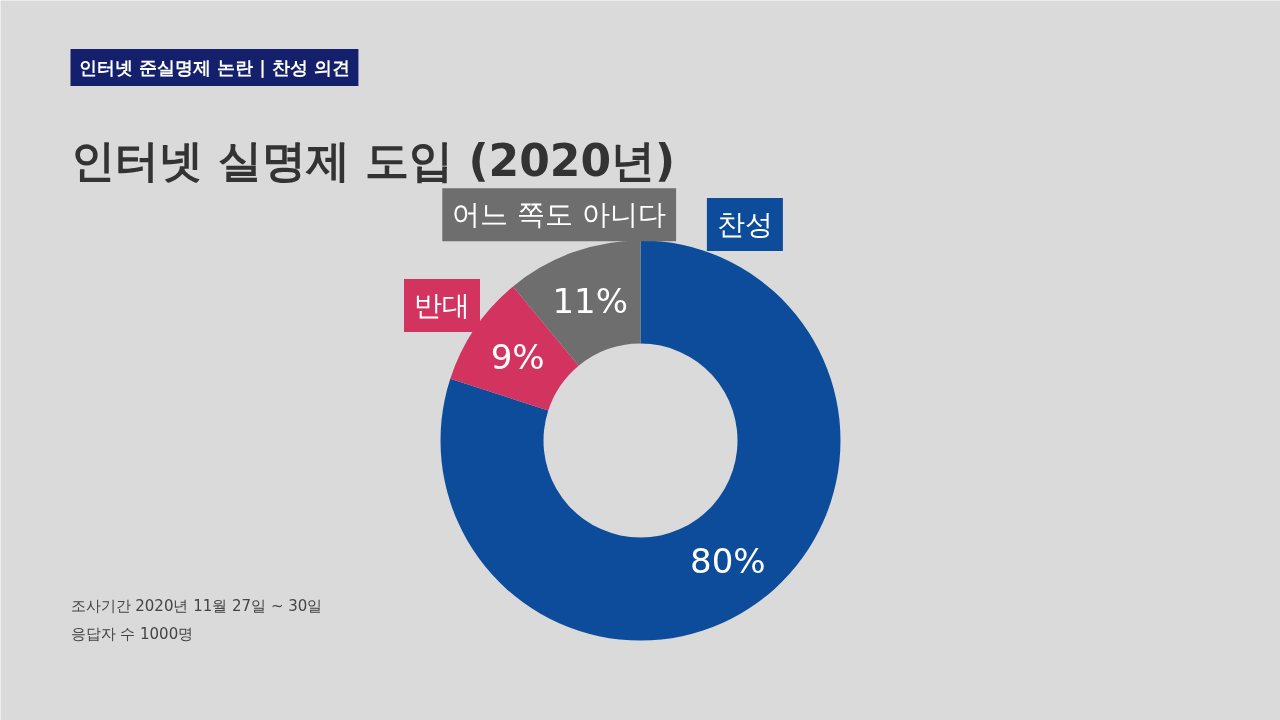 This screenshot has height=720, width=1280. Describe the element at coordinates (728, 560) in the screenshot. I see `data-label: 80%` at that location.